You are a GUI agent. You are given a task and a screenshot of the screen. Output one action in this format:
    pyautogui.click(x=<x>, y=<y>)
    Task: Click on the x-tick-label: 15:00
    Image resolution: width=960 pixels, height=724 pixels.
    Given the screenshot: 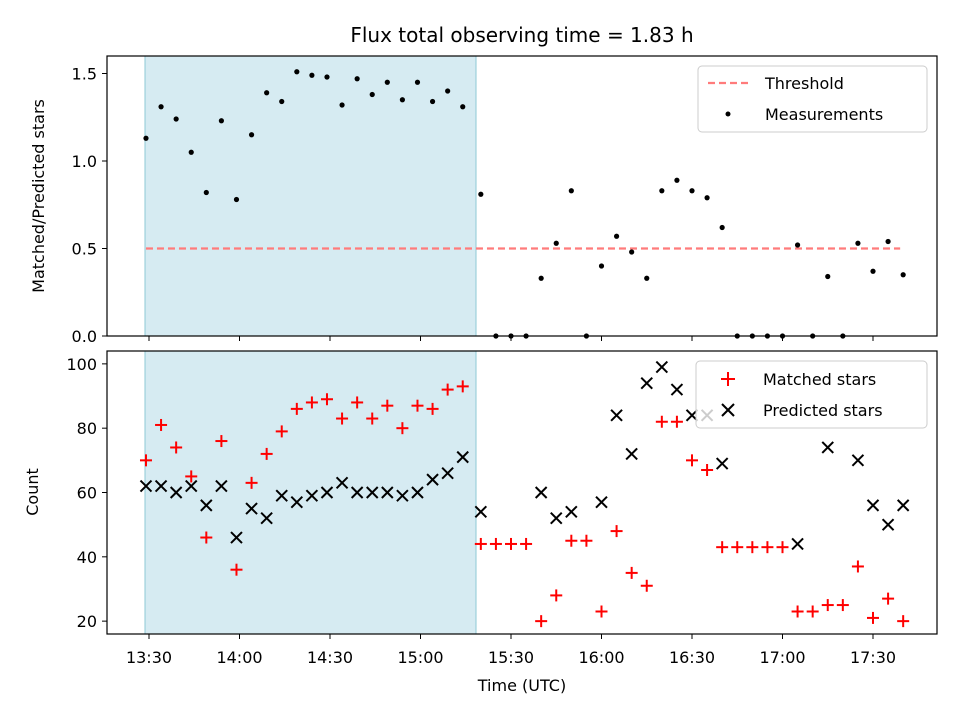 What is the action you would take?
    pyautogui.click(x=420, y=657)
    